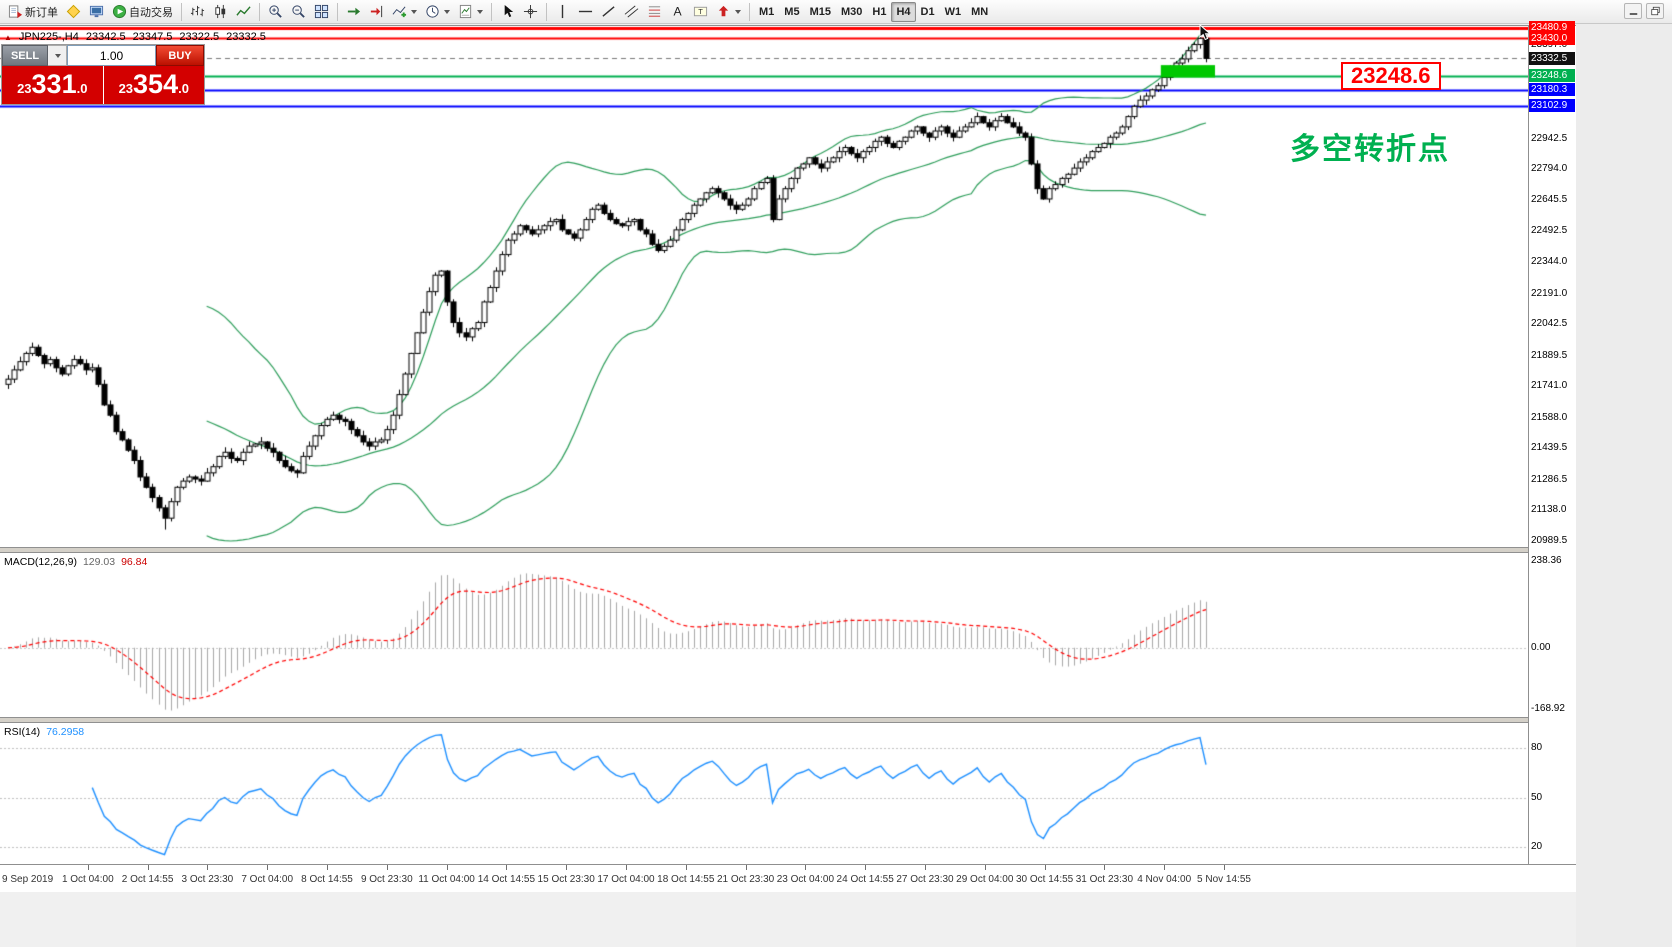 This screenshot has height=947, width=1672. I want to click on time-tick-label: 18 Oct 14:55, so click(686, 879).